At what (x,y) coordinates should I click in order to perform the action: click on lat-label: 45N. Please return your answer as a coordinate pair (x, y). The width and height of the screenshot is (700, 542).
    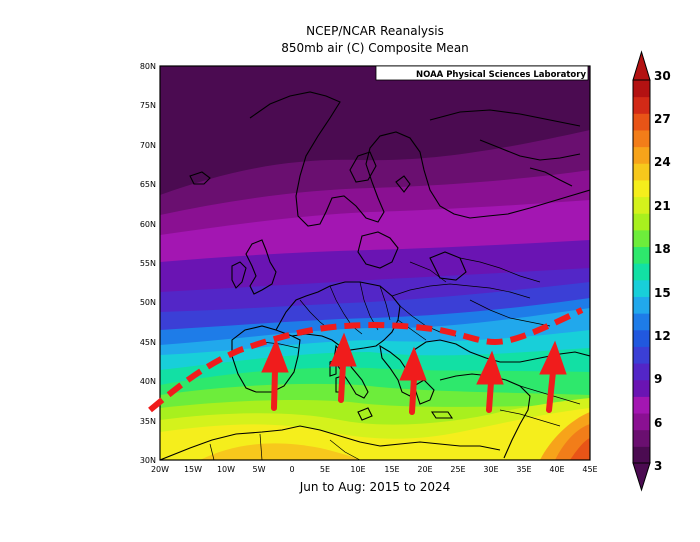
    Looking at the image, I should click on (148, 342).